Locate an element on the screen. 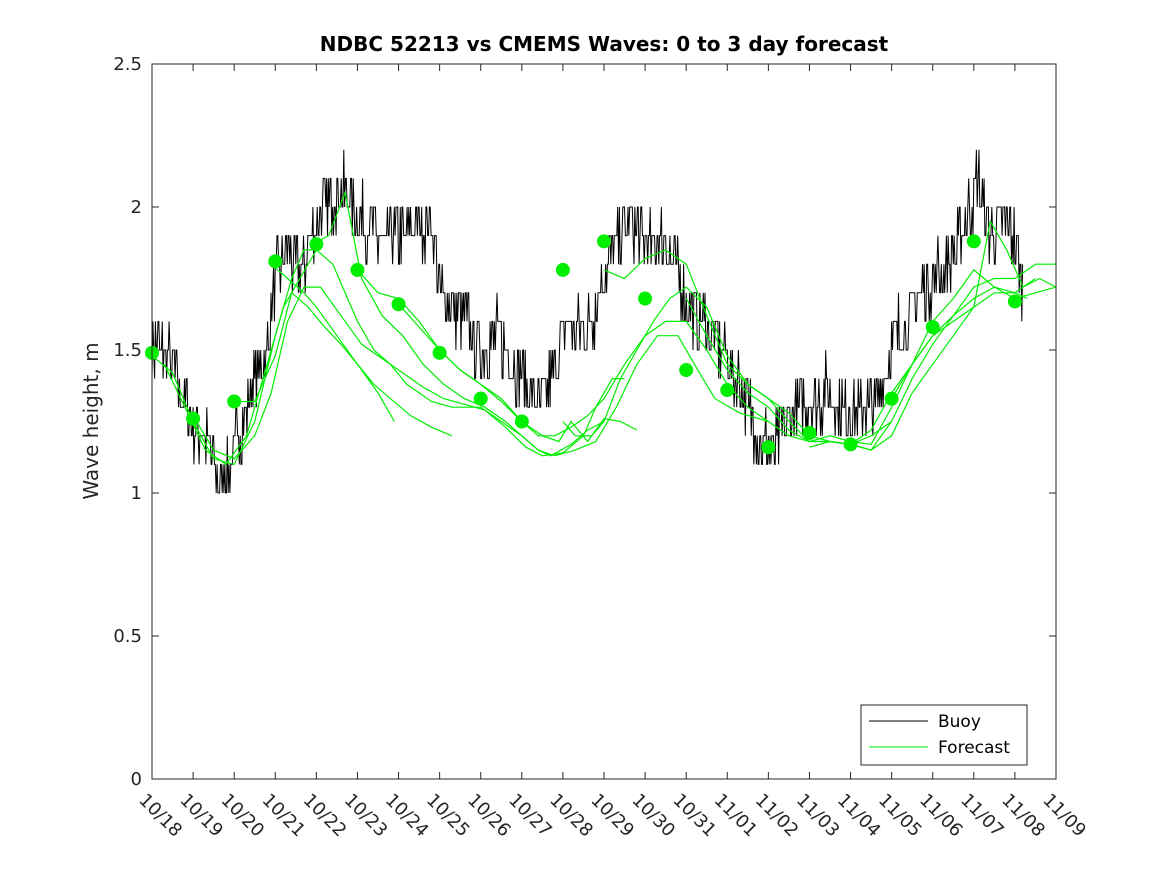 Image resolution: width=1167 pixels, height=875 pixels. legend-forecast-label: Forecast is located at coordinates (974, 748).